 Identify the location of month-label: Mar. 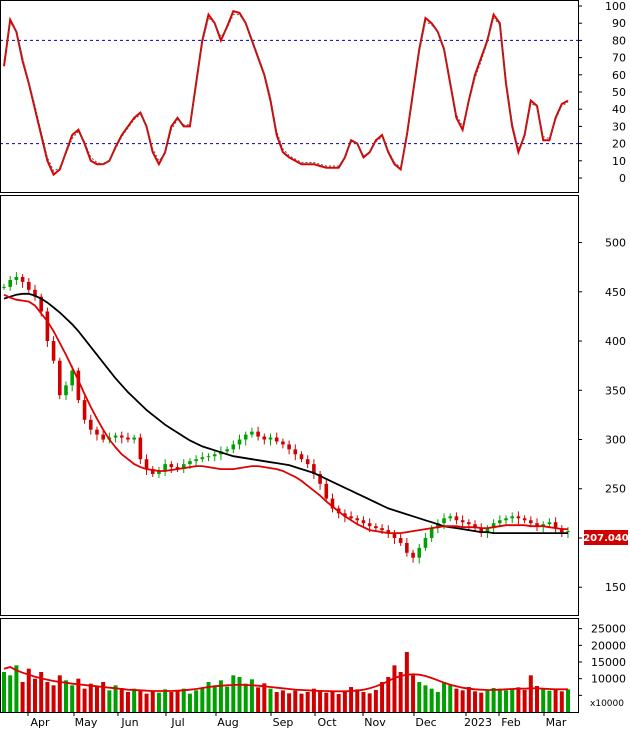
(556, 722).